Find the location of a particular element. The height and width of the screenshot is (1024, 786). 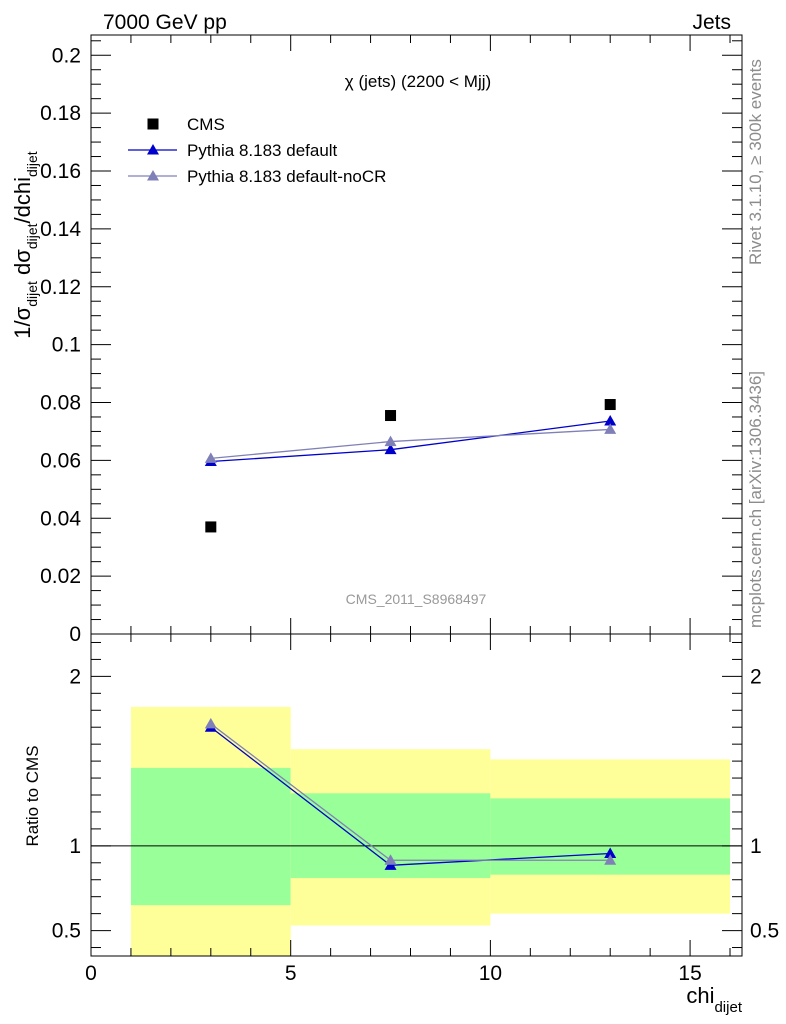

main-ytick-label: 0.14 is located at coordinates (60, 229).